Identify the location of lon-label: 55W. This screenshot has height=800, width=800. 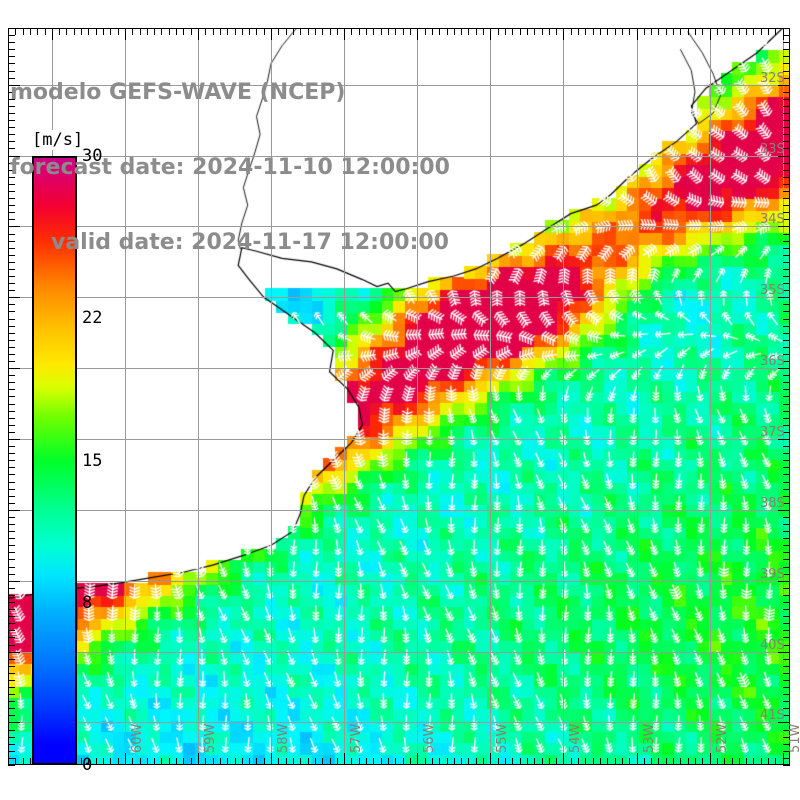
(503, 738).